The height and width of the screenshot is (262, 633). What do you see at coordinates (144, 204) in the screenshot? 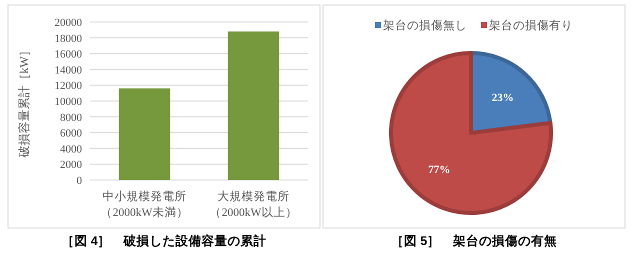
I see `x-tick-label: 中小規模発電所（2000kW未満）` at bounding box center [144, 204].